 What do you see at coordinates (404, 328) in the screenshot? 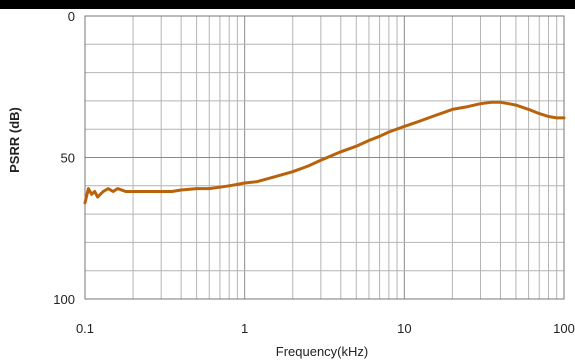
I see `x-tick-label: 10` at bounding box center [404, 328].